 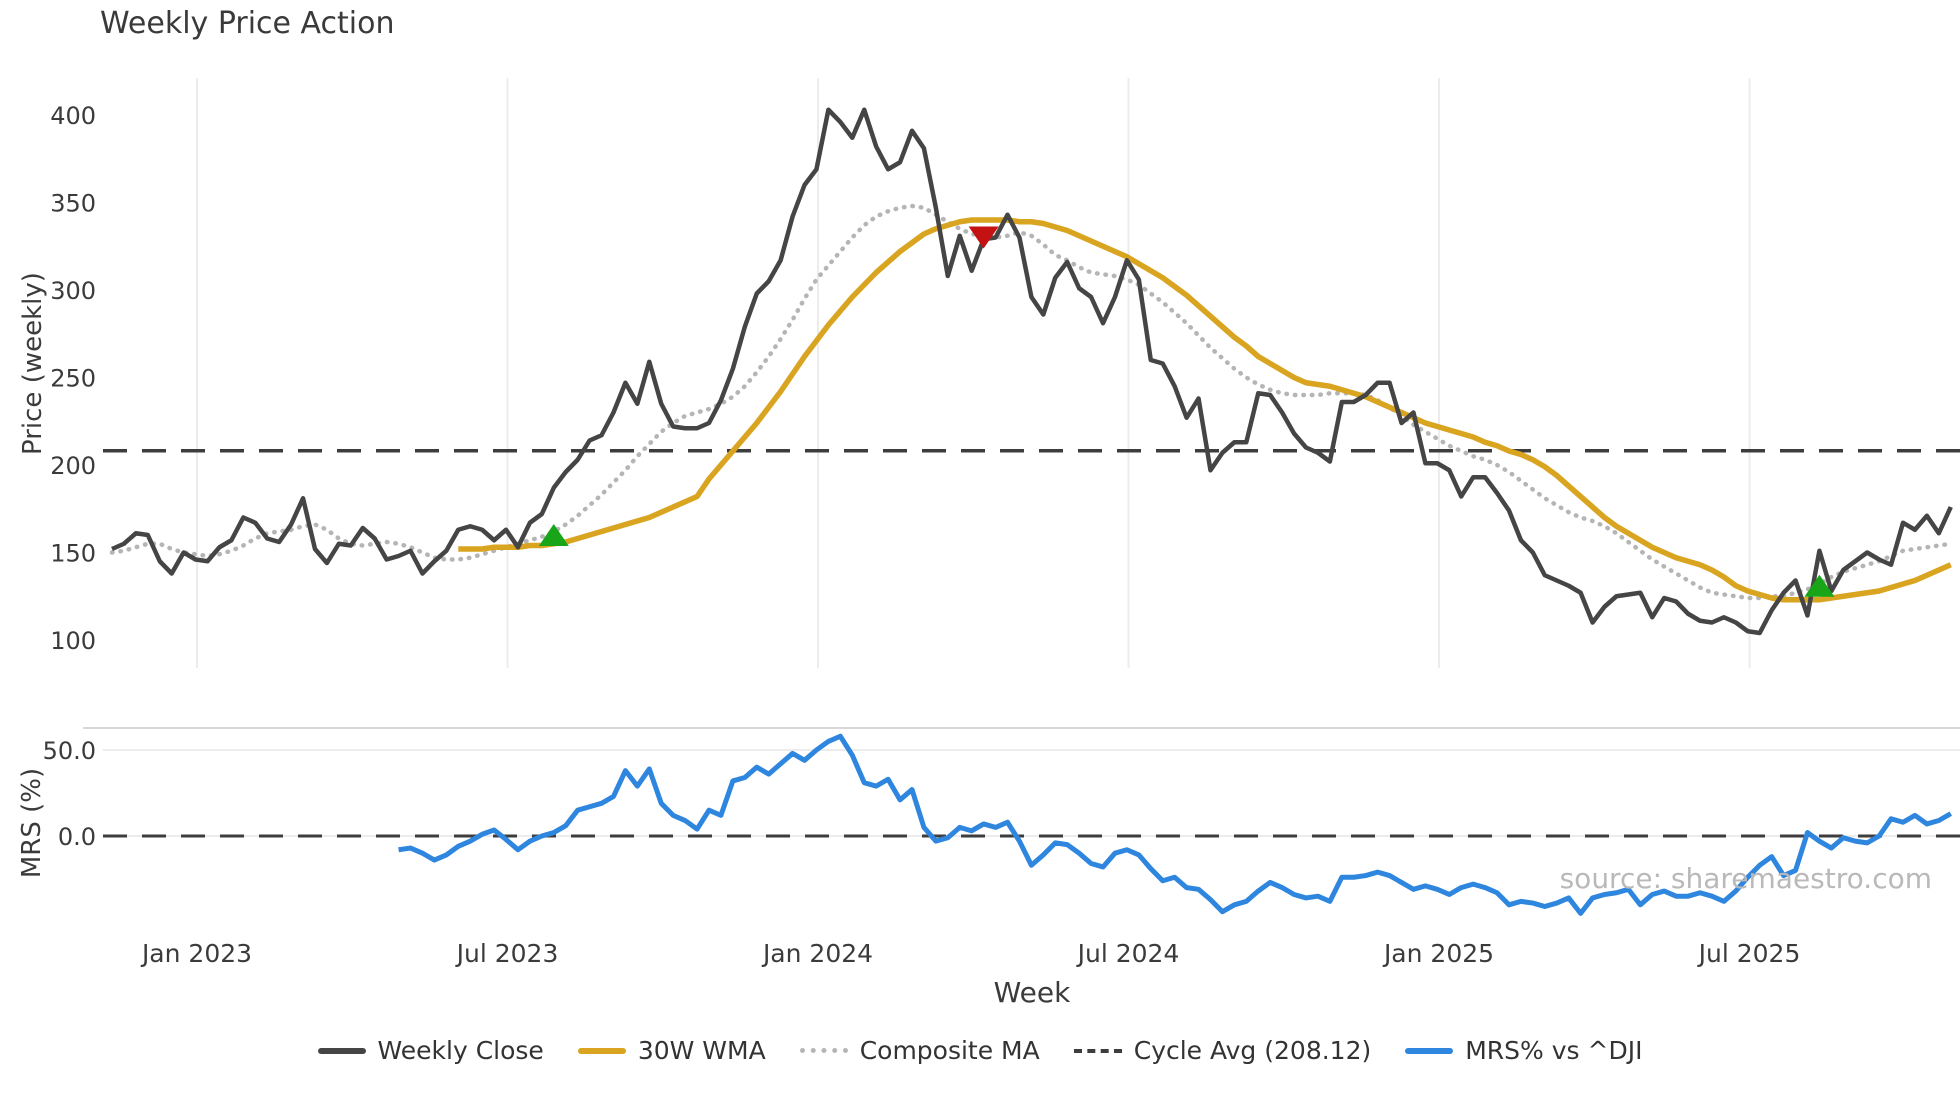 What do you see at coordinates (983, 237) in the screenshot?
I see `sell-signal-marker` at bounding box center [983, 237].